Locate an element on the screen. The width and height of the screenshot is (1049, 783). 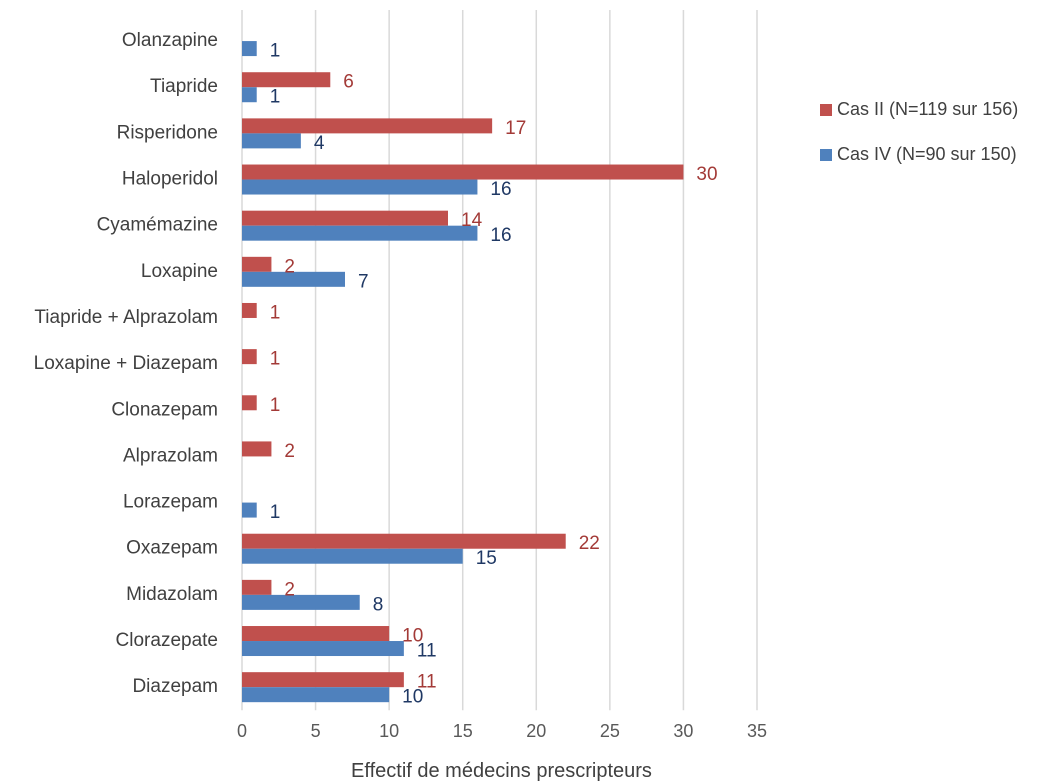
legend-label: Cas II (N=119 sur 156) is located at coordinates (927, 109).